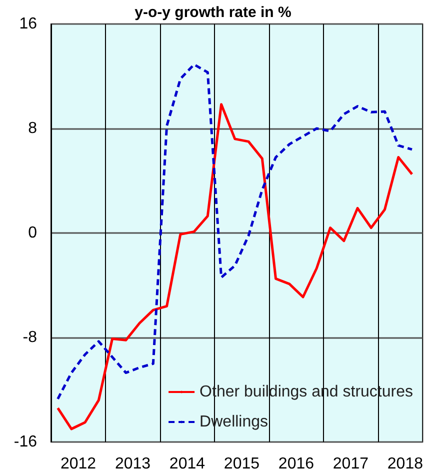 The width and height of the screenshot is (426, 475). I want to click on y-tick-label: 0, so click(33, 233).